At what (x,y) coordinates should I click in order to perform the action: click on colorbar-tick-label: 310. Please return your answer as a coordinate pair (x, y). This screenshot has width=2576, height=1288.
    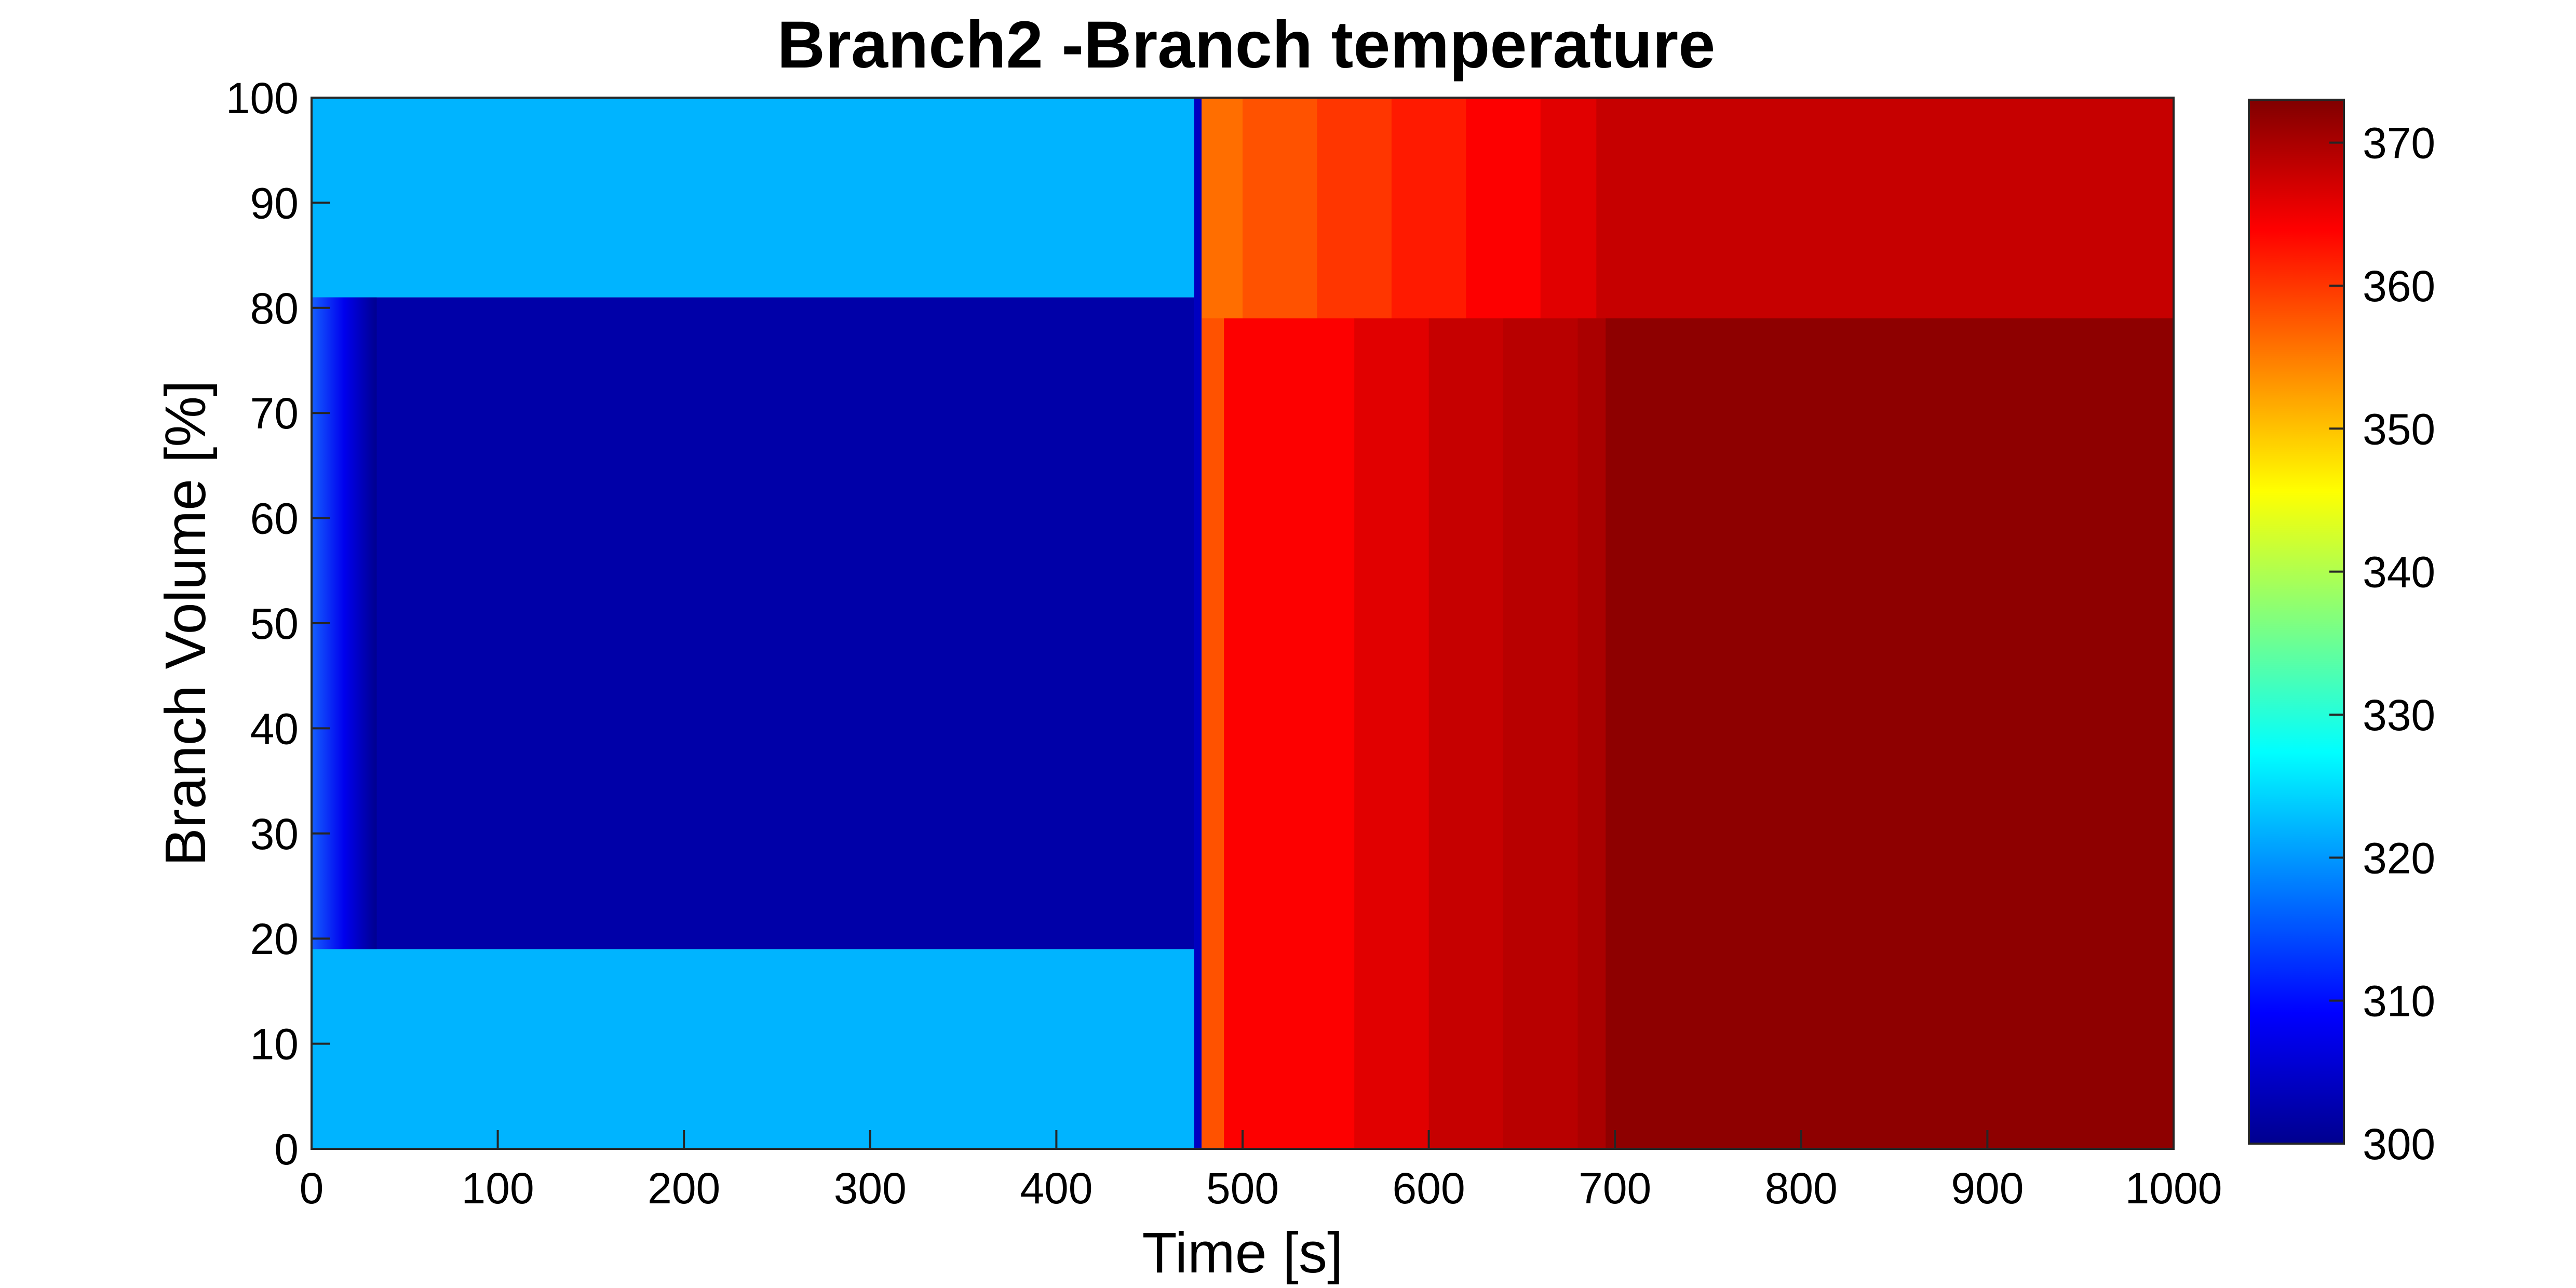
    Looking at the image, I should click on (2399, 1002).